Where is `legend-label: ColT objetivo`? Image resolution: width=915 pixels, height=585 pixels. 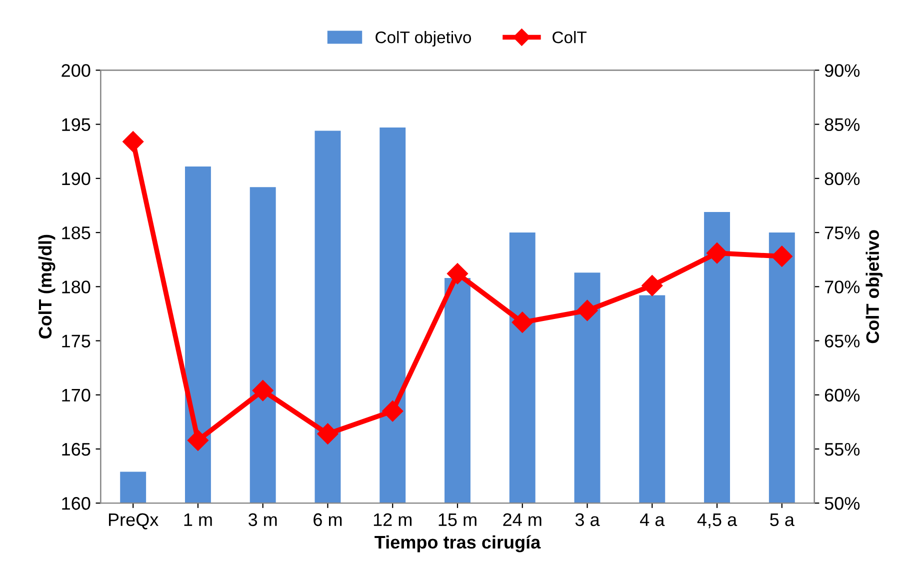 legend-label: ColT objetivo is located at coordinates (424, 39).